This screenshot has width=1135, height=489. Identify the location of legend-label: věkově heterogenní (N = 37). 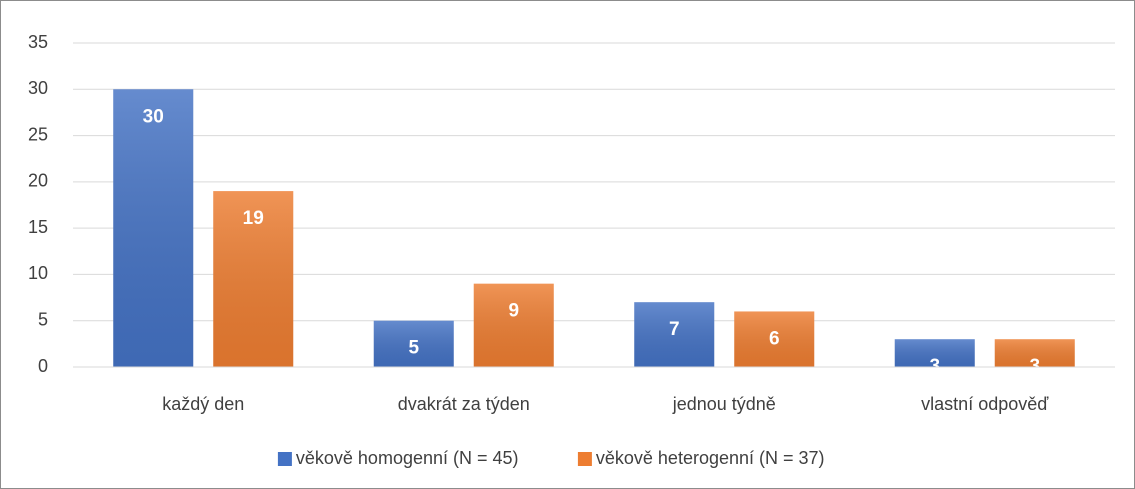
(710, 458).